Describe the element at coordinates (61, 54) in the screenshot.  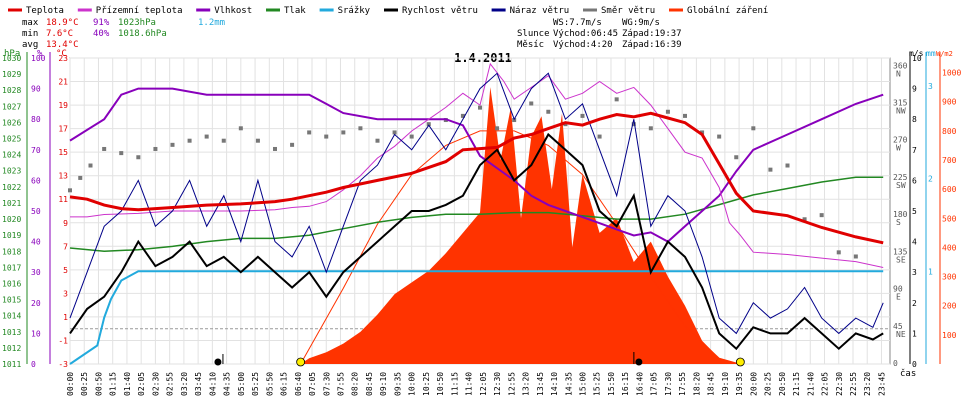
I see `degc-axis-title: °C` at that location.